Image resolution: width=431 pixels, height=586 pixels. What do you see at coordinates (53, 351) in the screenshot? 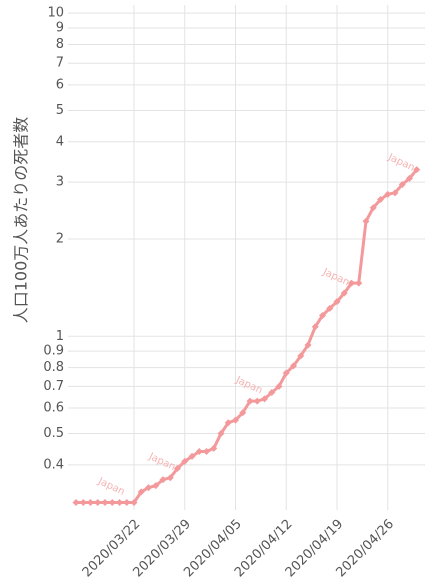
I see `y-tick-label: 0.9` at bounding box center [53, 351].